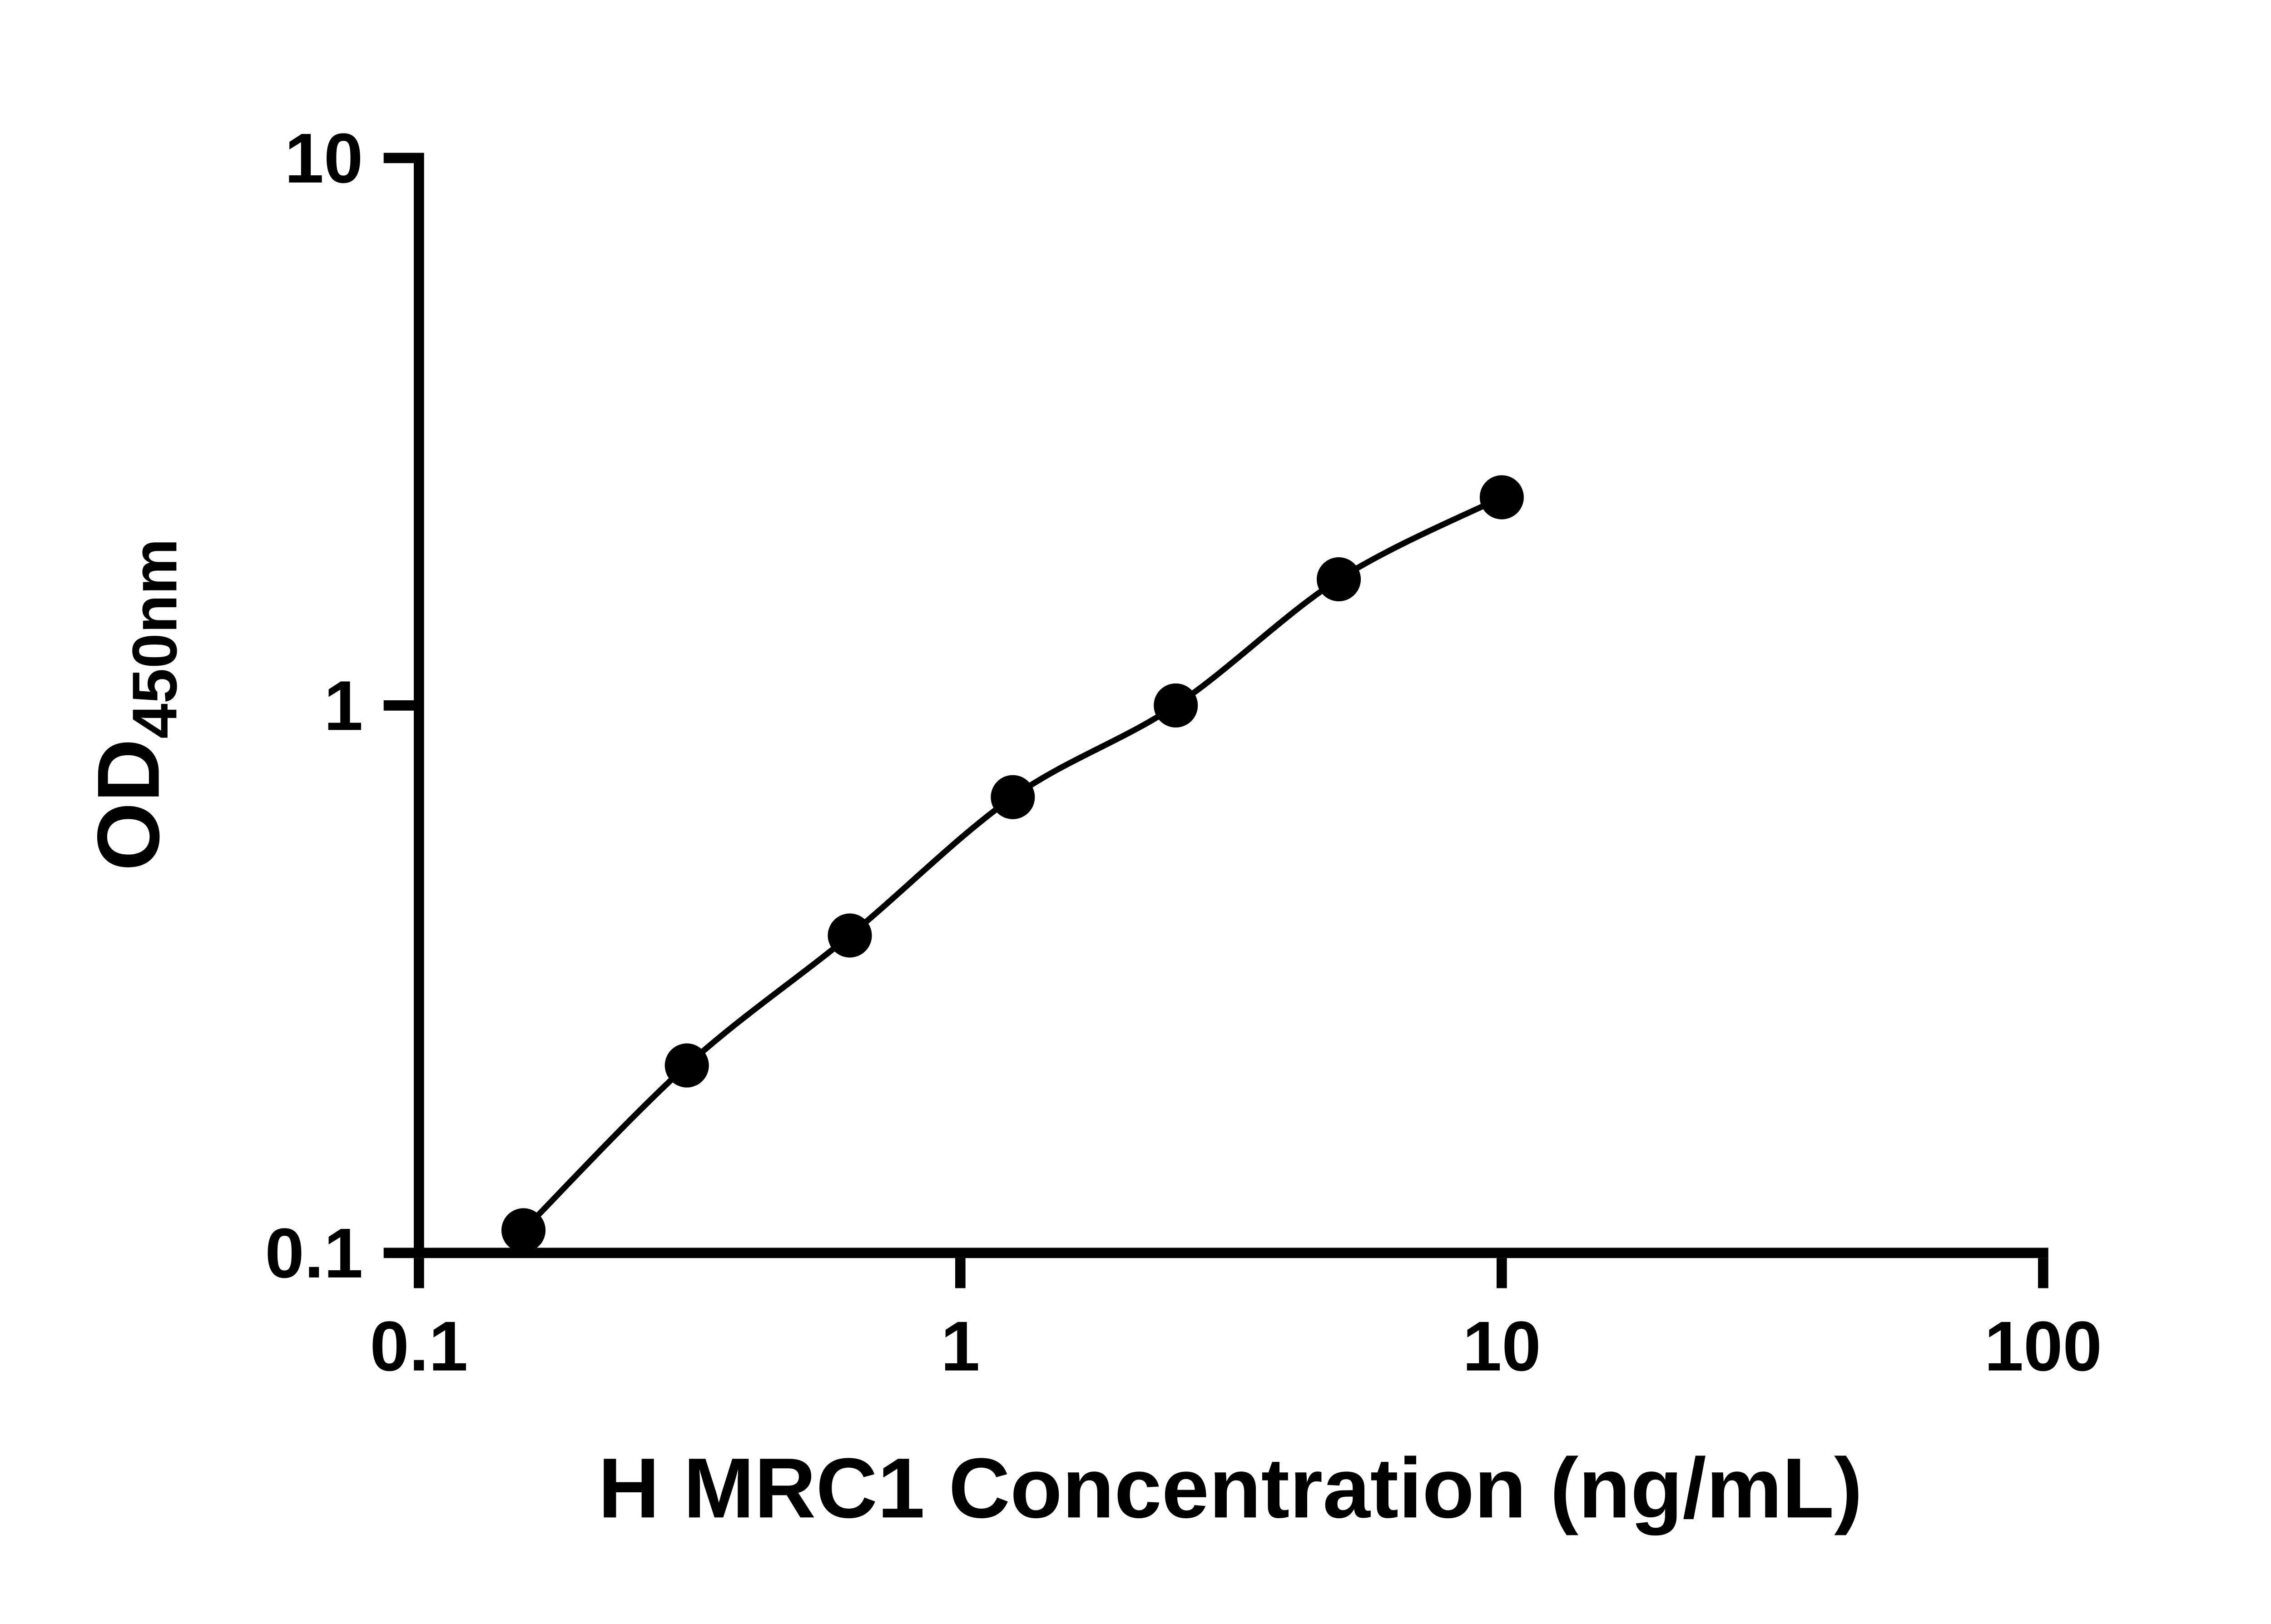 The height and width of the screenshot is (1624, 2271). Describe the element at coordinates (1230, 1487) in the screenshot. I see `x-axis-title: H MRC1 Concentration (ng/mL)` at that location.